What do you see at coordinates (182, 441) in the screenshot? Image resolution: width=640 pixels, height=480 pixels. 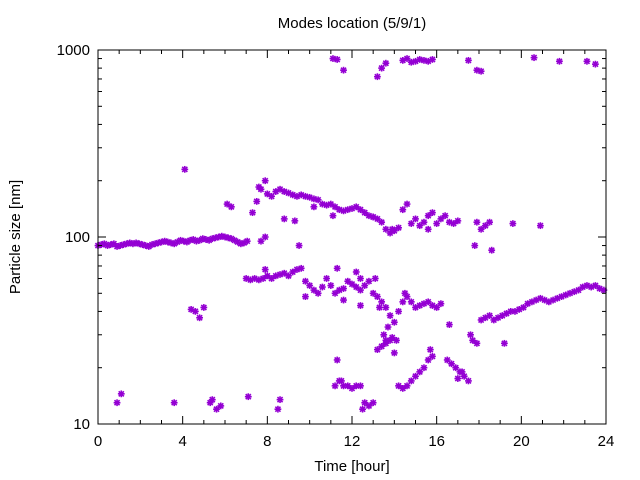 I see `x-tick-label: 4` at bounding box center [182, 441].